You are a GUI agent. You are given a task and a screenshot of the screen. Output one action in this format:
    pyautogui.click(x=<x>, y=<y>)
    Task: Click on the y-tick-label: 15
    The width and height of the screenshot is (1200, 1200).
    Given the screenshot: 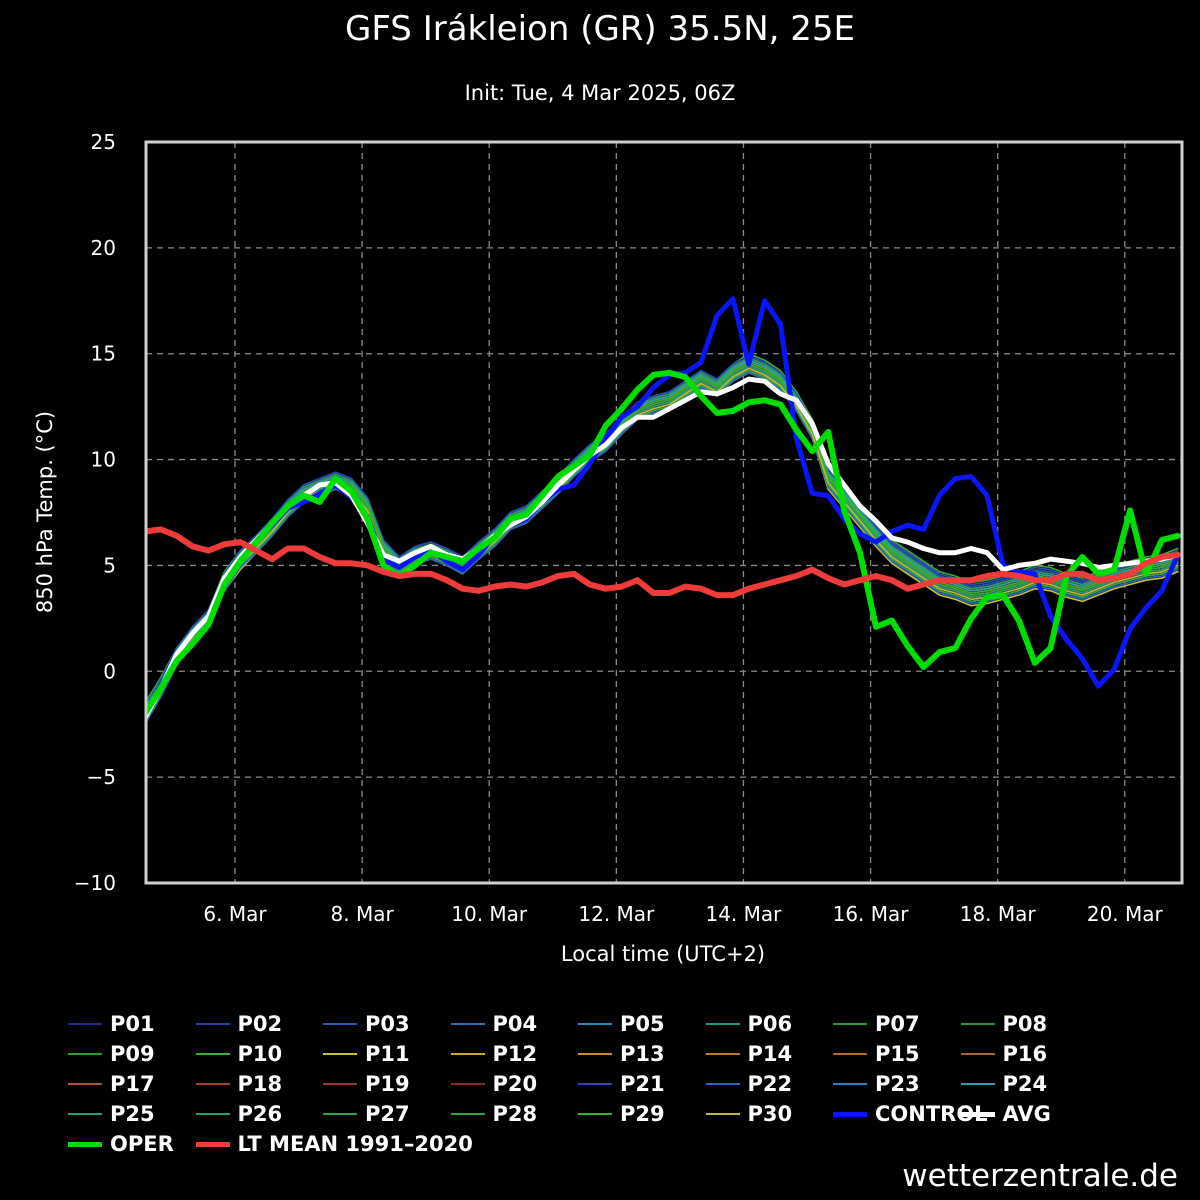 What is the action you would take?
    pyautogui.click(x=103, y=354)
    